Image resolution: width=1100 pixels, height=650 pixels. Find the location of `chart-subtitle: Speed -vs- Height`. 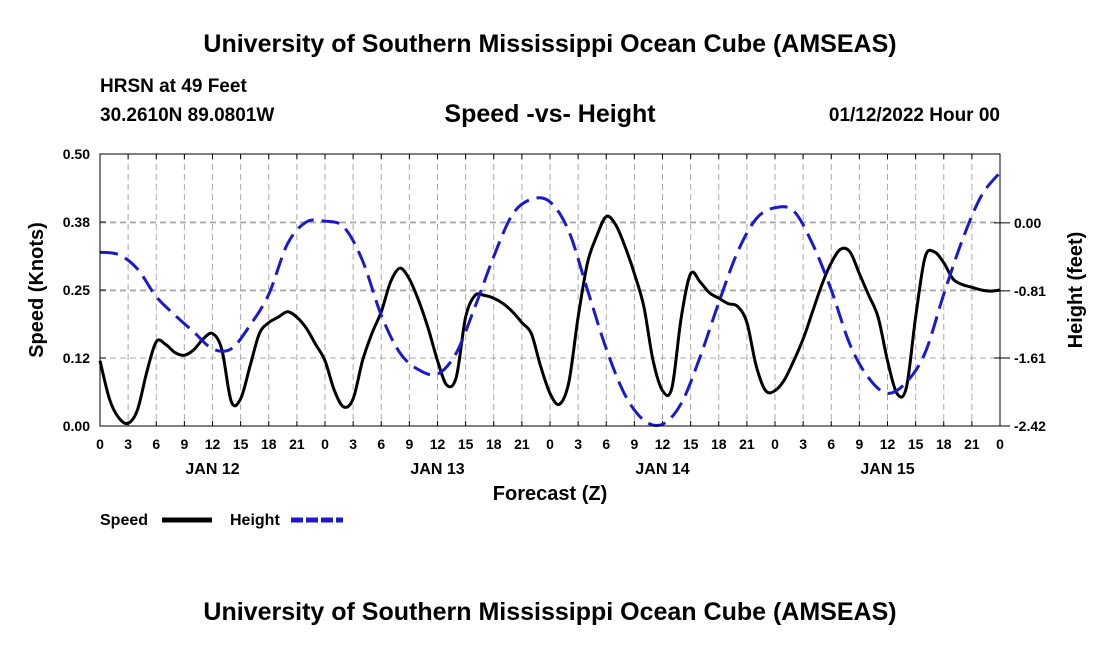

chart-subtitle: Speed -vs- Height is located at coordinates (550, 114).